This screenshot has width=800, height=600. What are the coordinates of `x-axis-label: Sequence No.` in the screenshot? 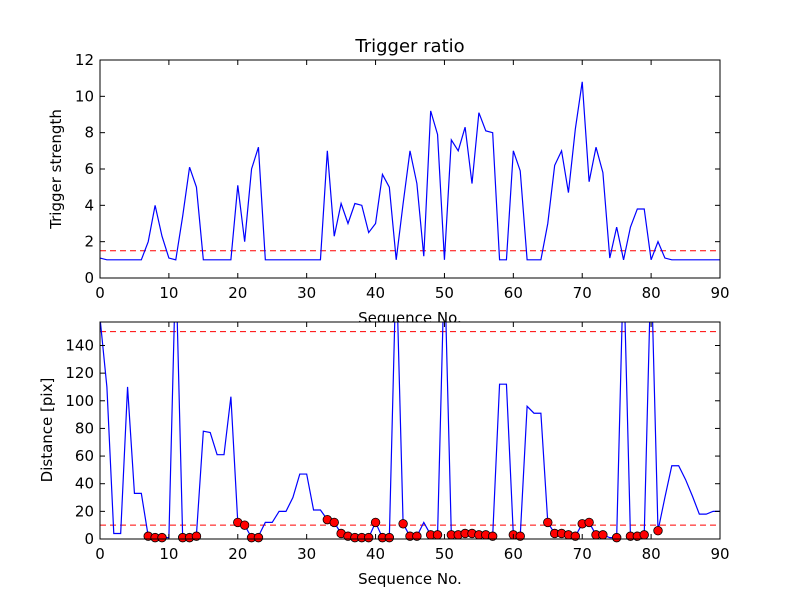 It's located at (410, 579).